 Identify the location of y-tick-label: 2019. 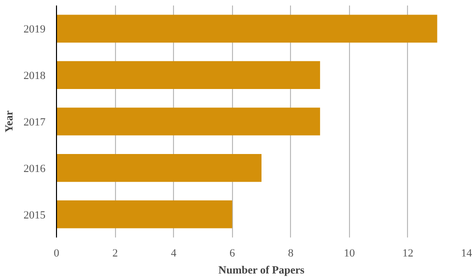
(35, 30).